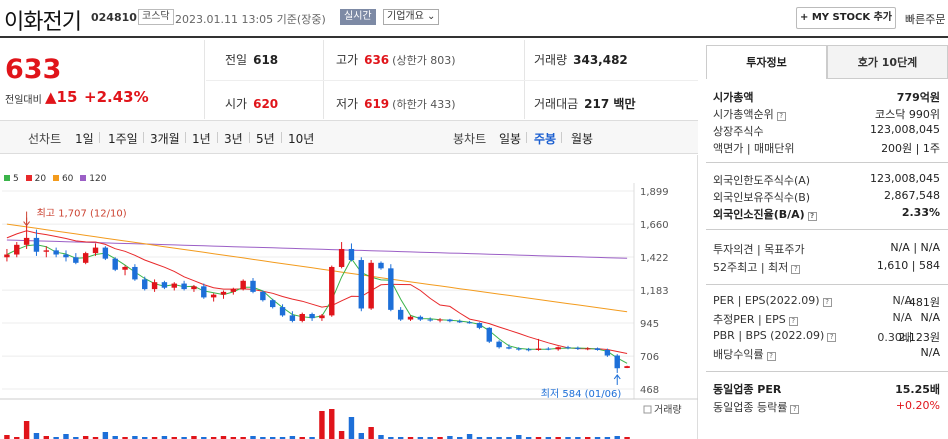  Describe the element at coordinates (358, 17) in the screenshot. I see `realtime-button: 실시간` at that location.